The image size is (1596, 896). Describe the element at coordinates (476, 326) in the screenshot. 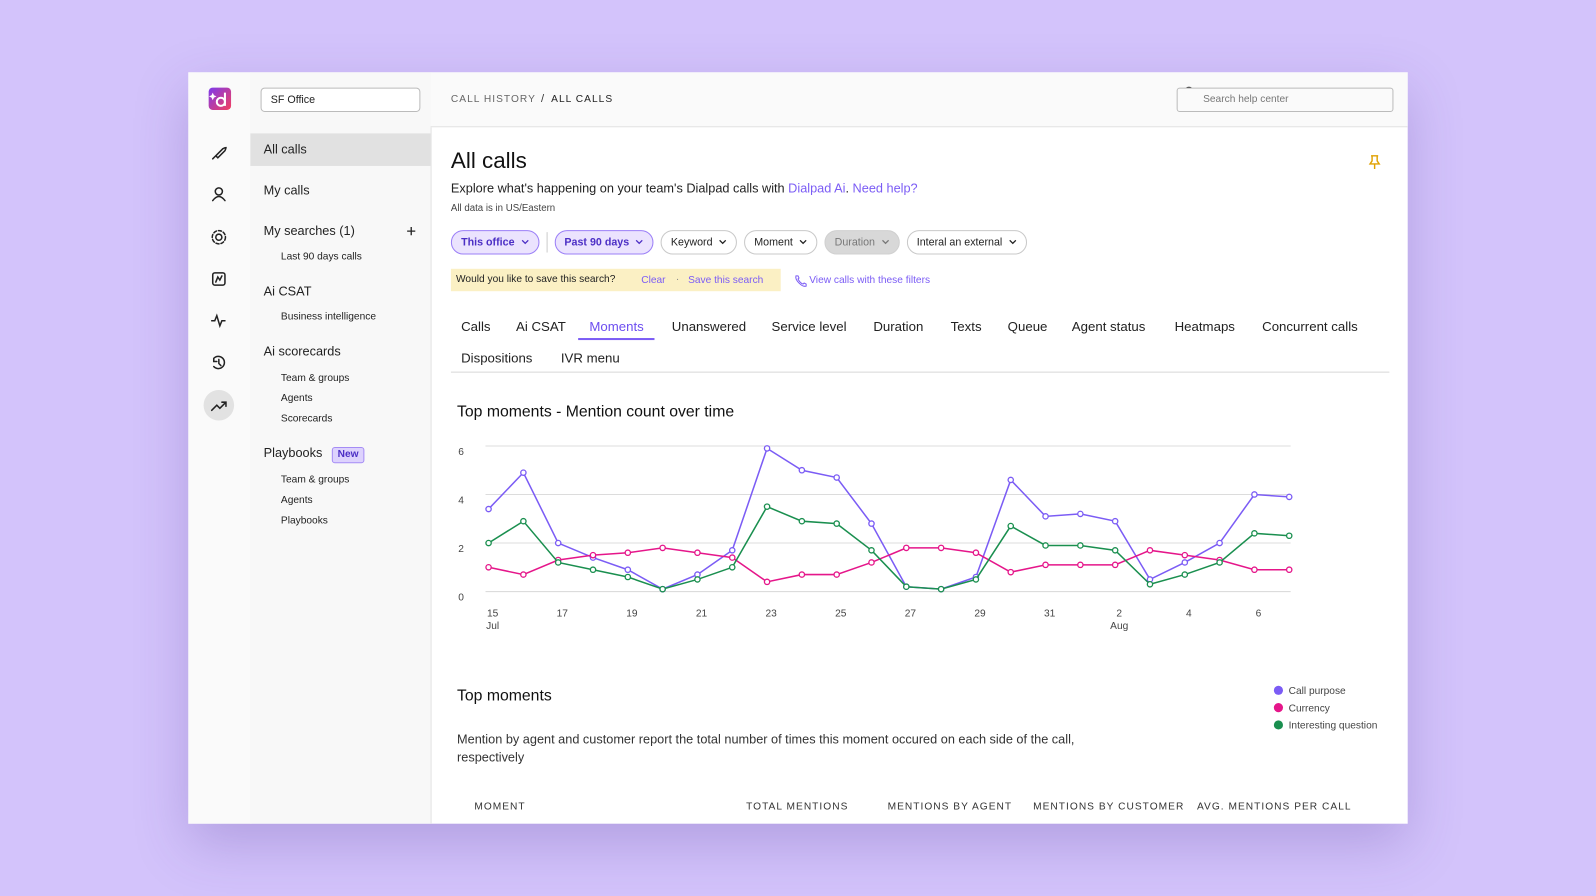

I see `tab: Calls` at that location.